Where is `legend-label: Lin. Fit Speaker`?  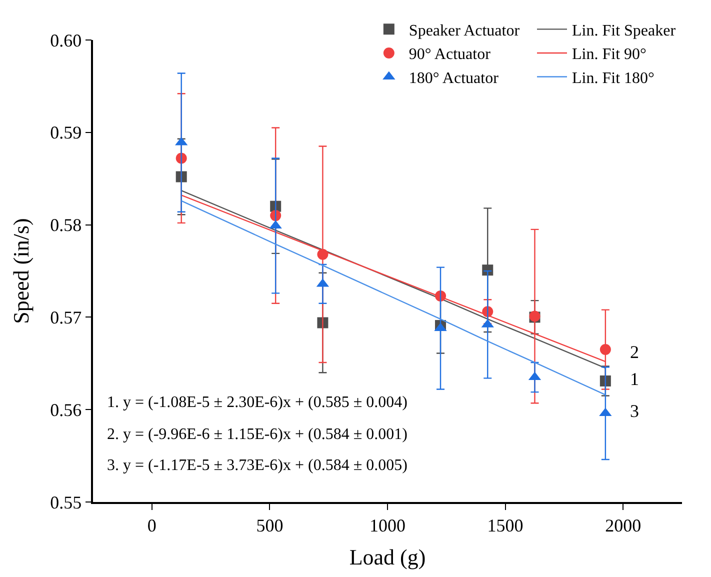
legend-label: Lin. Fit Speaker is located at coordinates (624, 31).